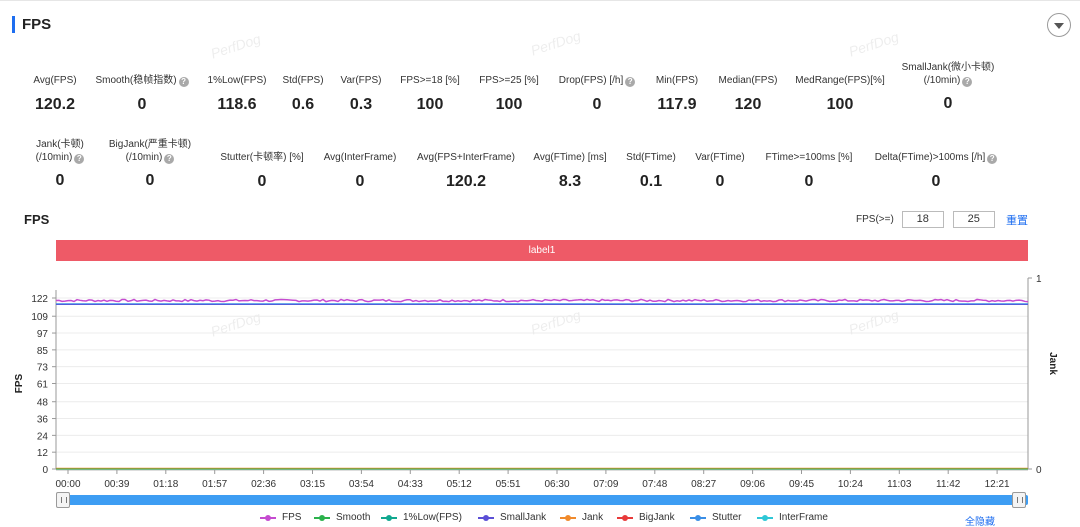 The image size is (1080, 527). I want to click on x-tick-label: 03:54, so click(361, 483).